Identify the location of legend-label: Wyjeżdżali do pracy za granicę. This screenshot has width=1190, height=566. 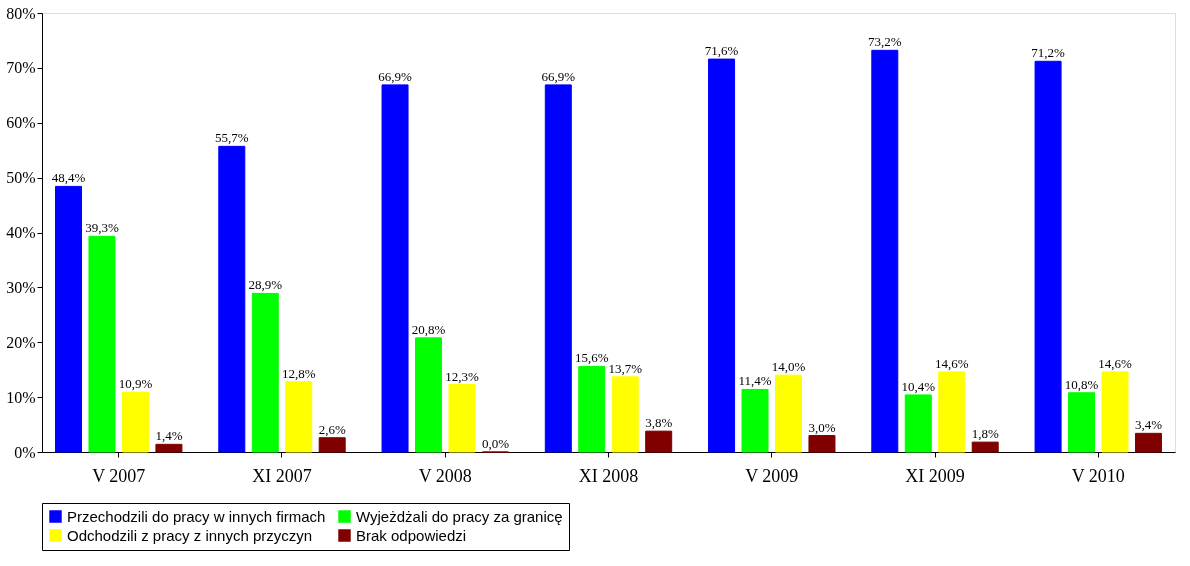
(459, 516).